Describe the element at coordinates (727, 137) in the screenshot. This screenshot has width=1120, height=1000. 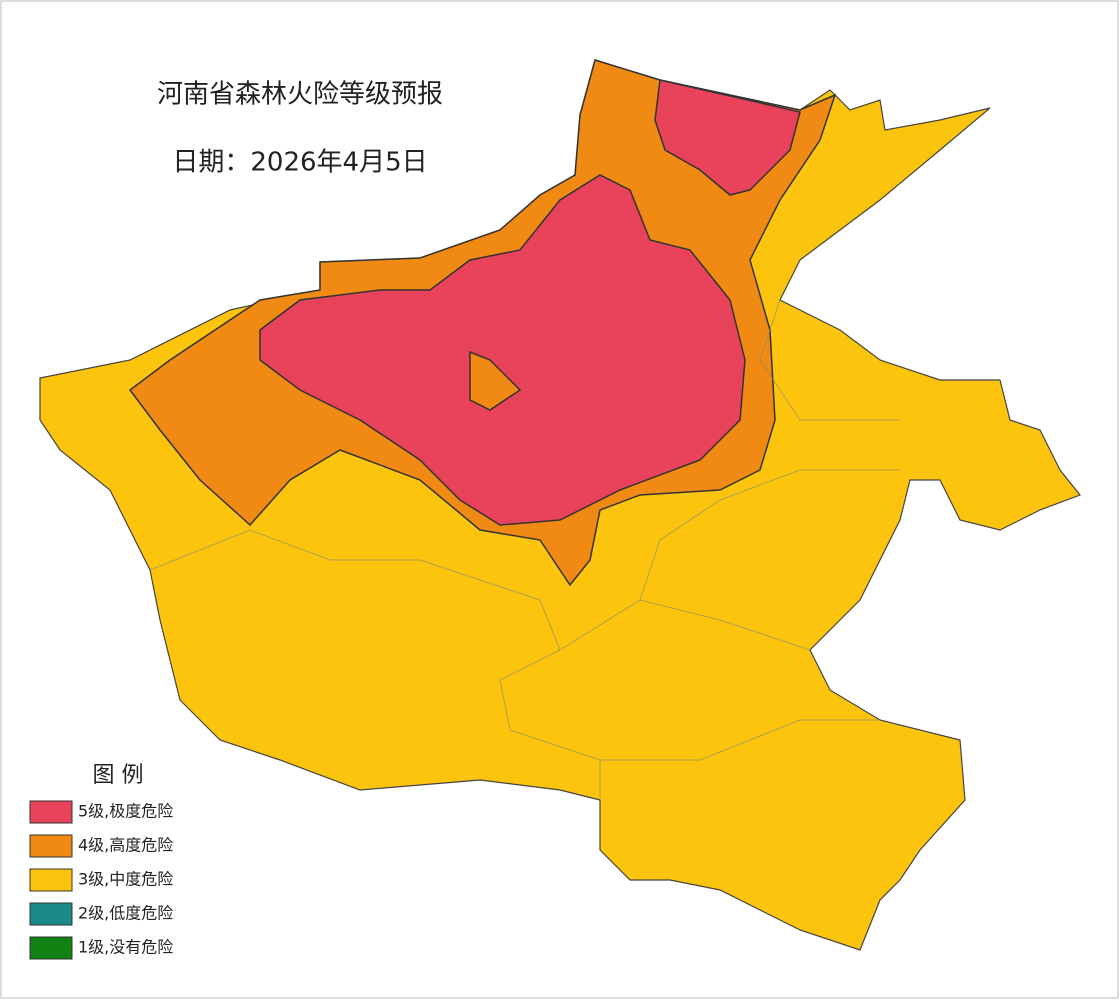
I see `level-5-area` at that location.